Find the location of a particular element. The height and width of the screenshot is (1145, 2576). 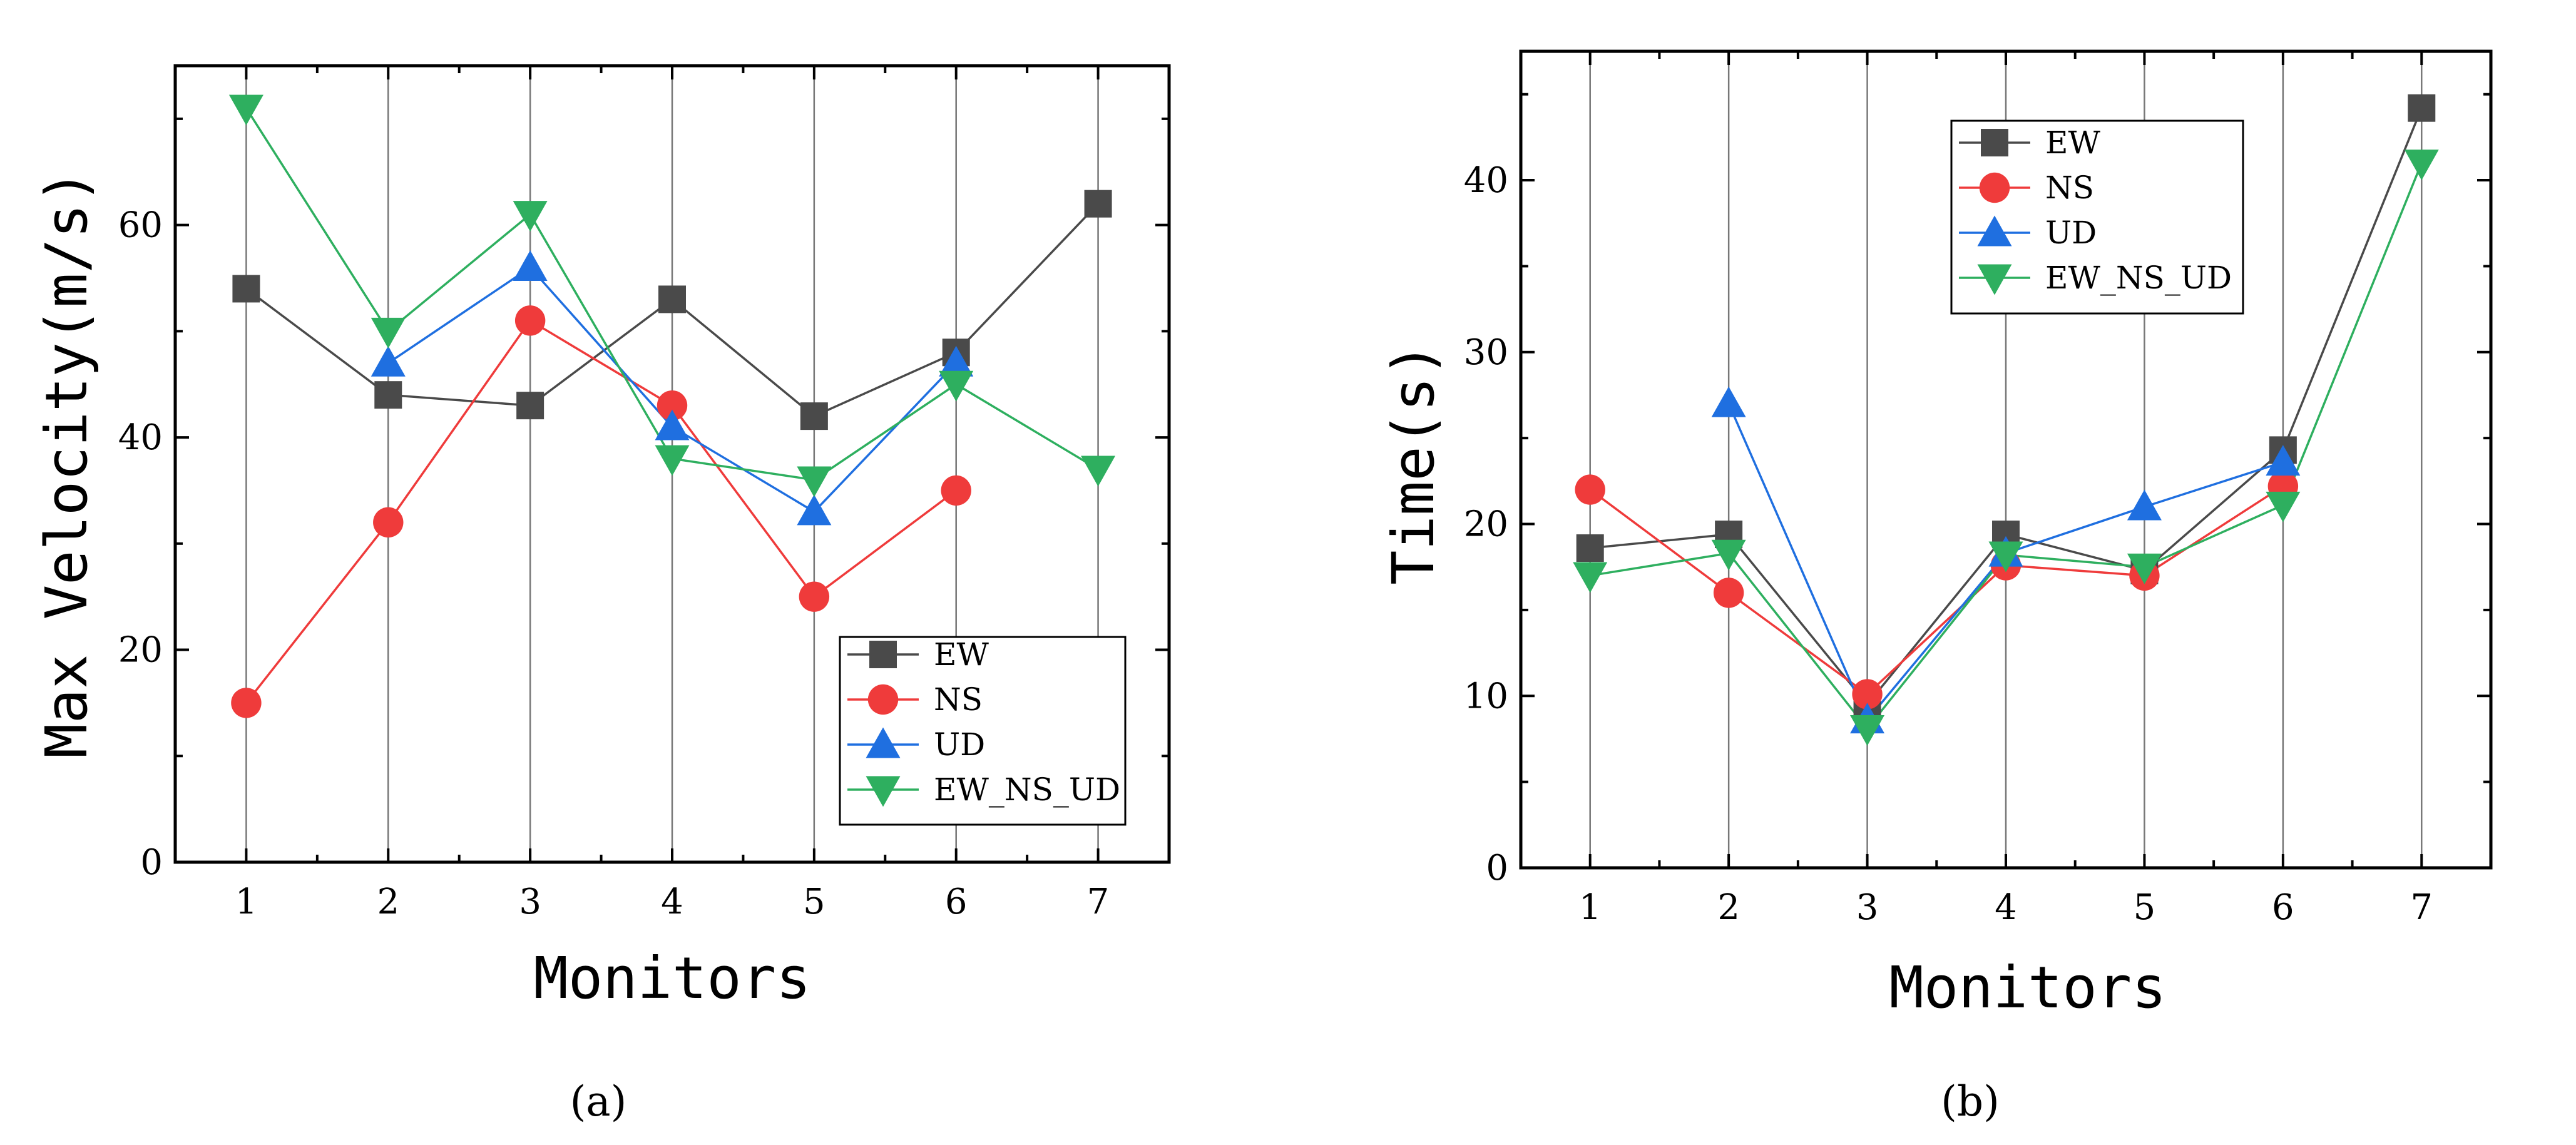

chart-b-ylabel: Time(s) is located at coordinates (1413, 464).